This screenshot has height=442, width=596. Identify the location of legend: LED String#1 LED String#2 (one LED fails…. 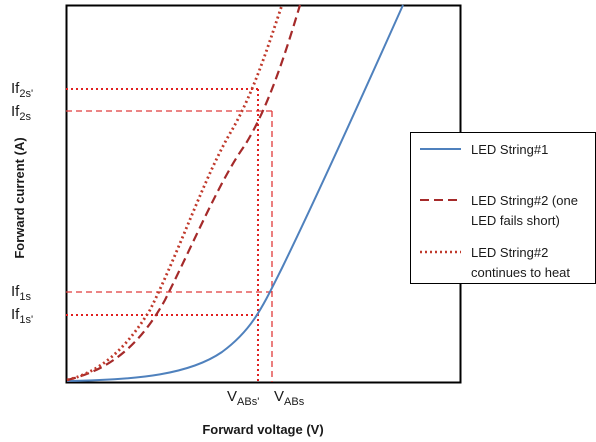
(503, 208).